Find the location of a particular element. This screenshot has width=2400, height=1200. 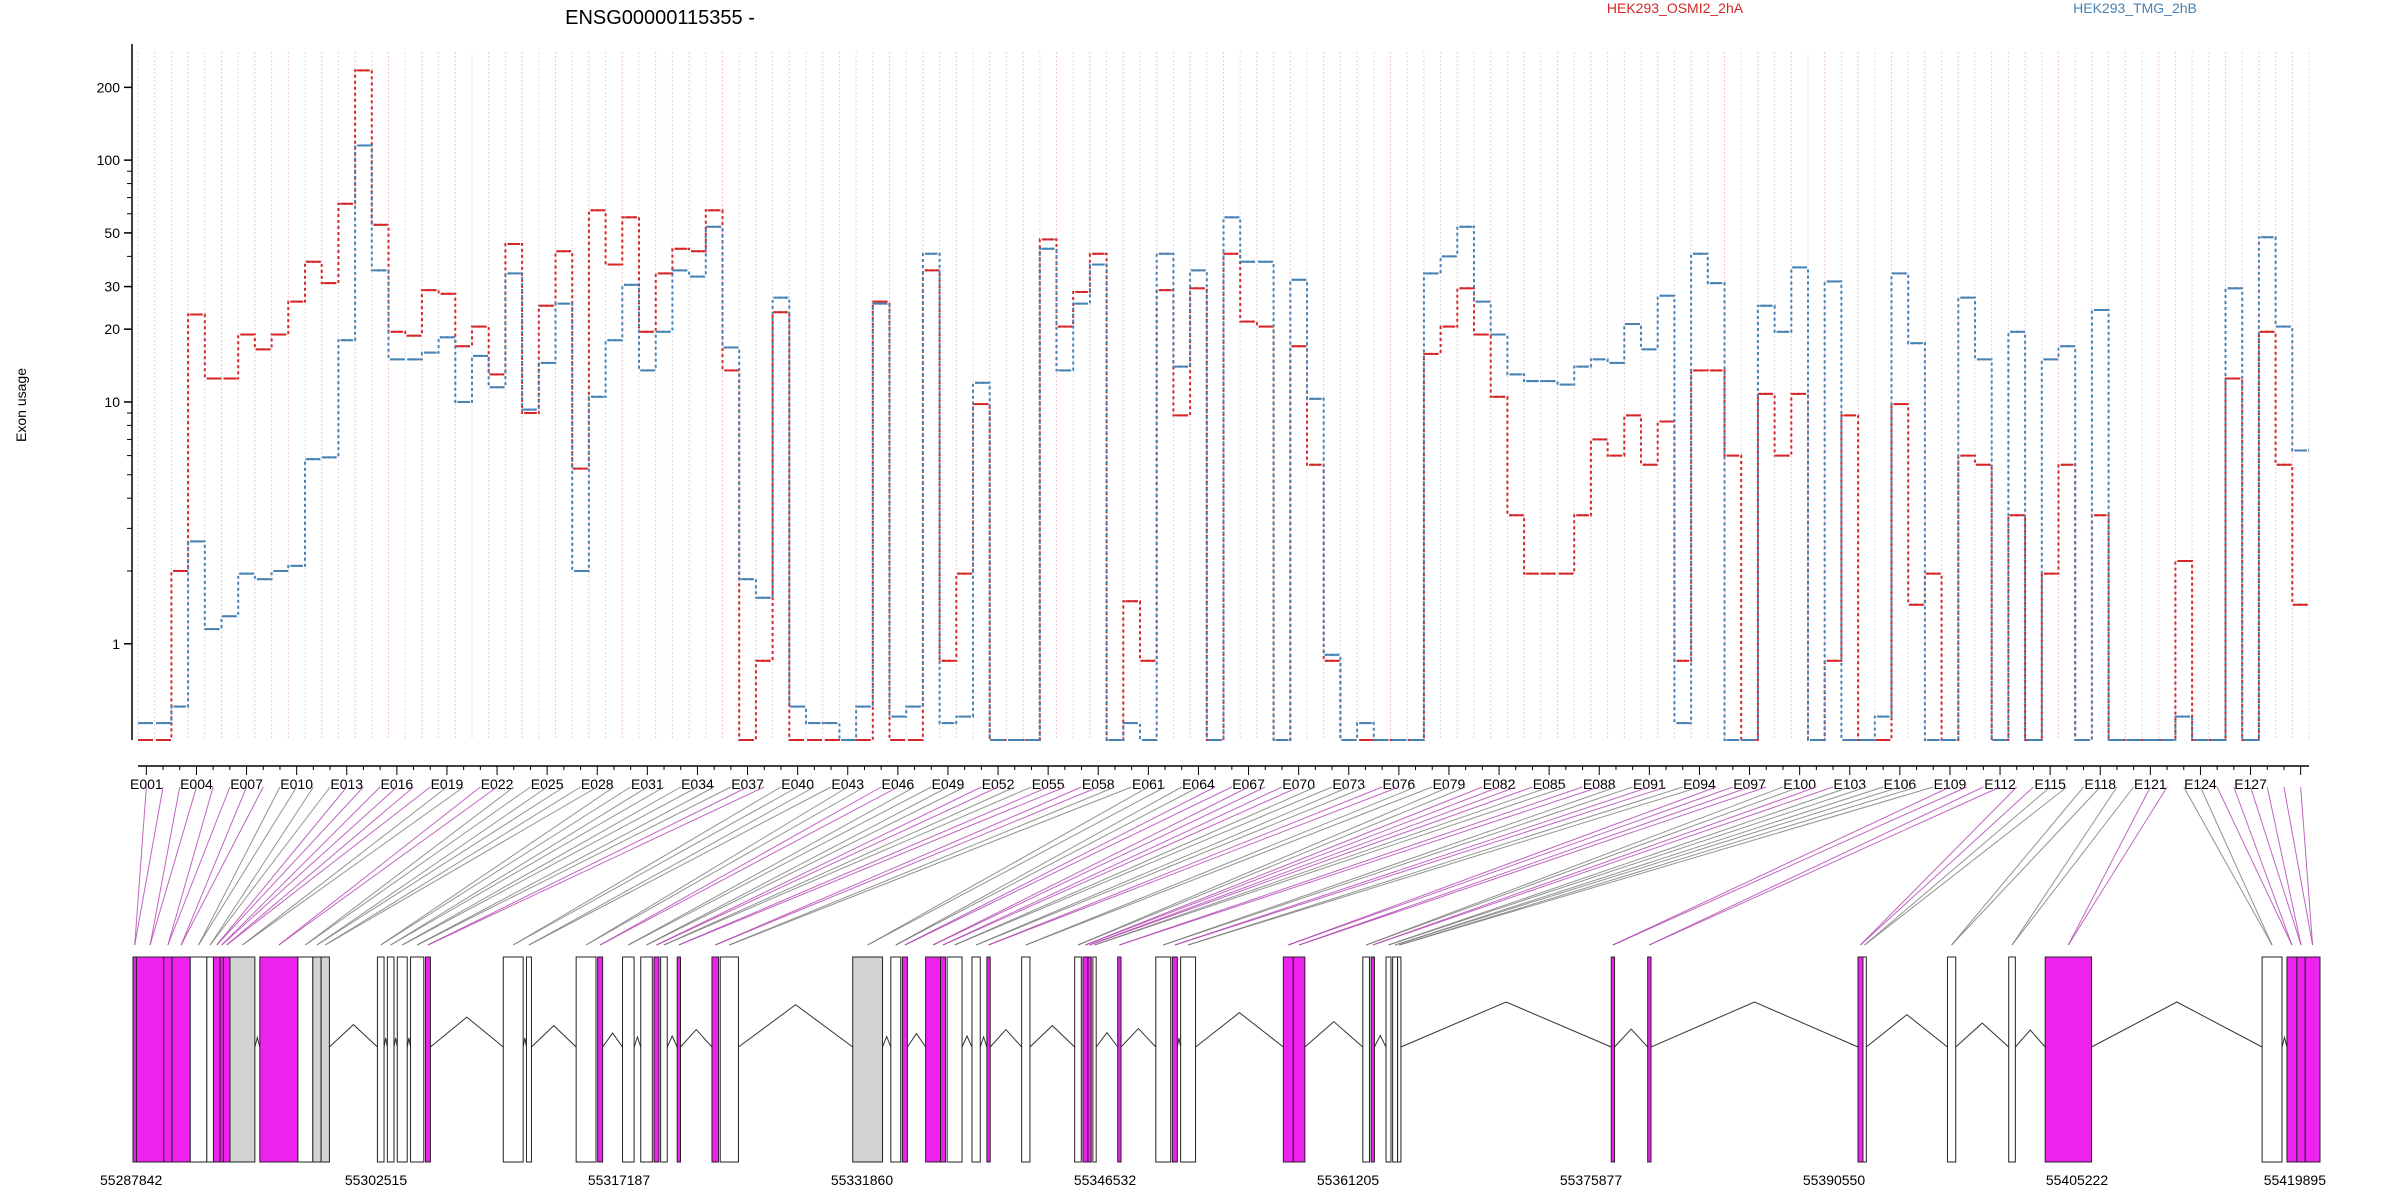

legend-series-1: HEK293_OSMI2_2hA is located at coordinates (1675, 8).